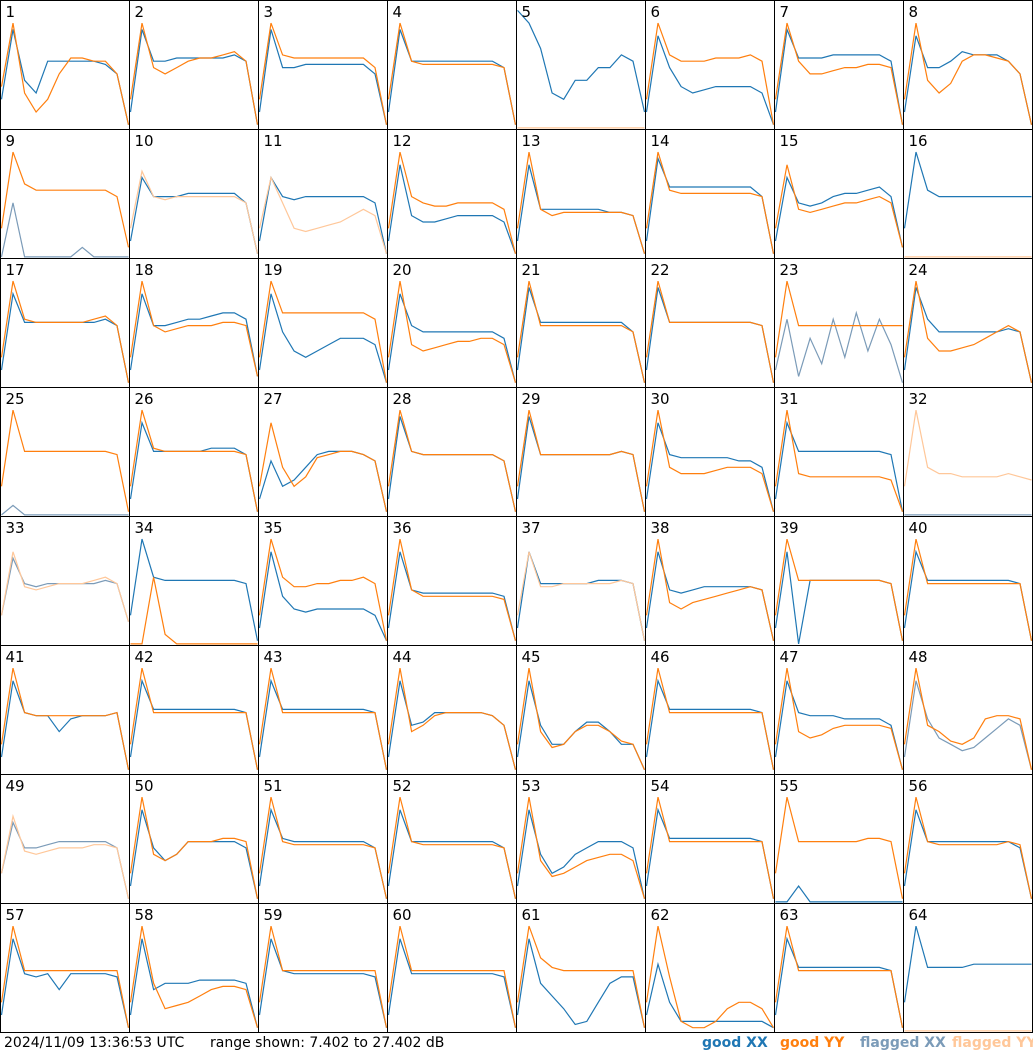 This screenshot has height=1053, width=1033. What do you see at coordinates (903, 1043) in the screenshot?
I see `legend-entry: flagged XX` at bounding box center [903, 1043].